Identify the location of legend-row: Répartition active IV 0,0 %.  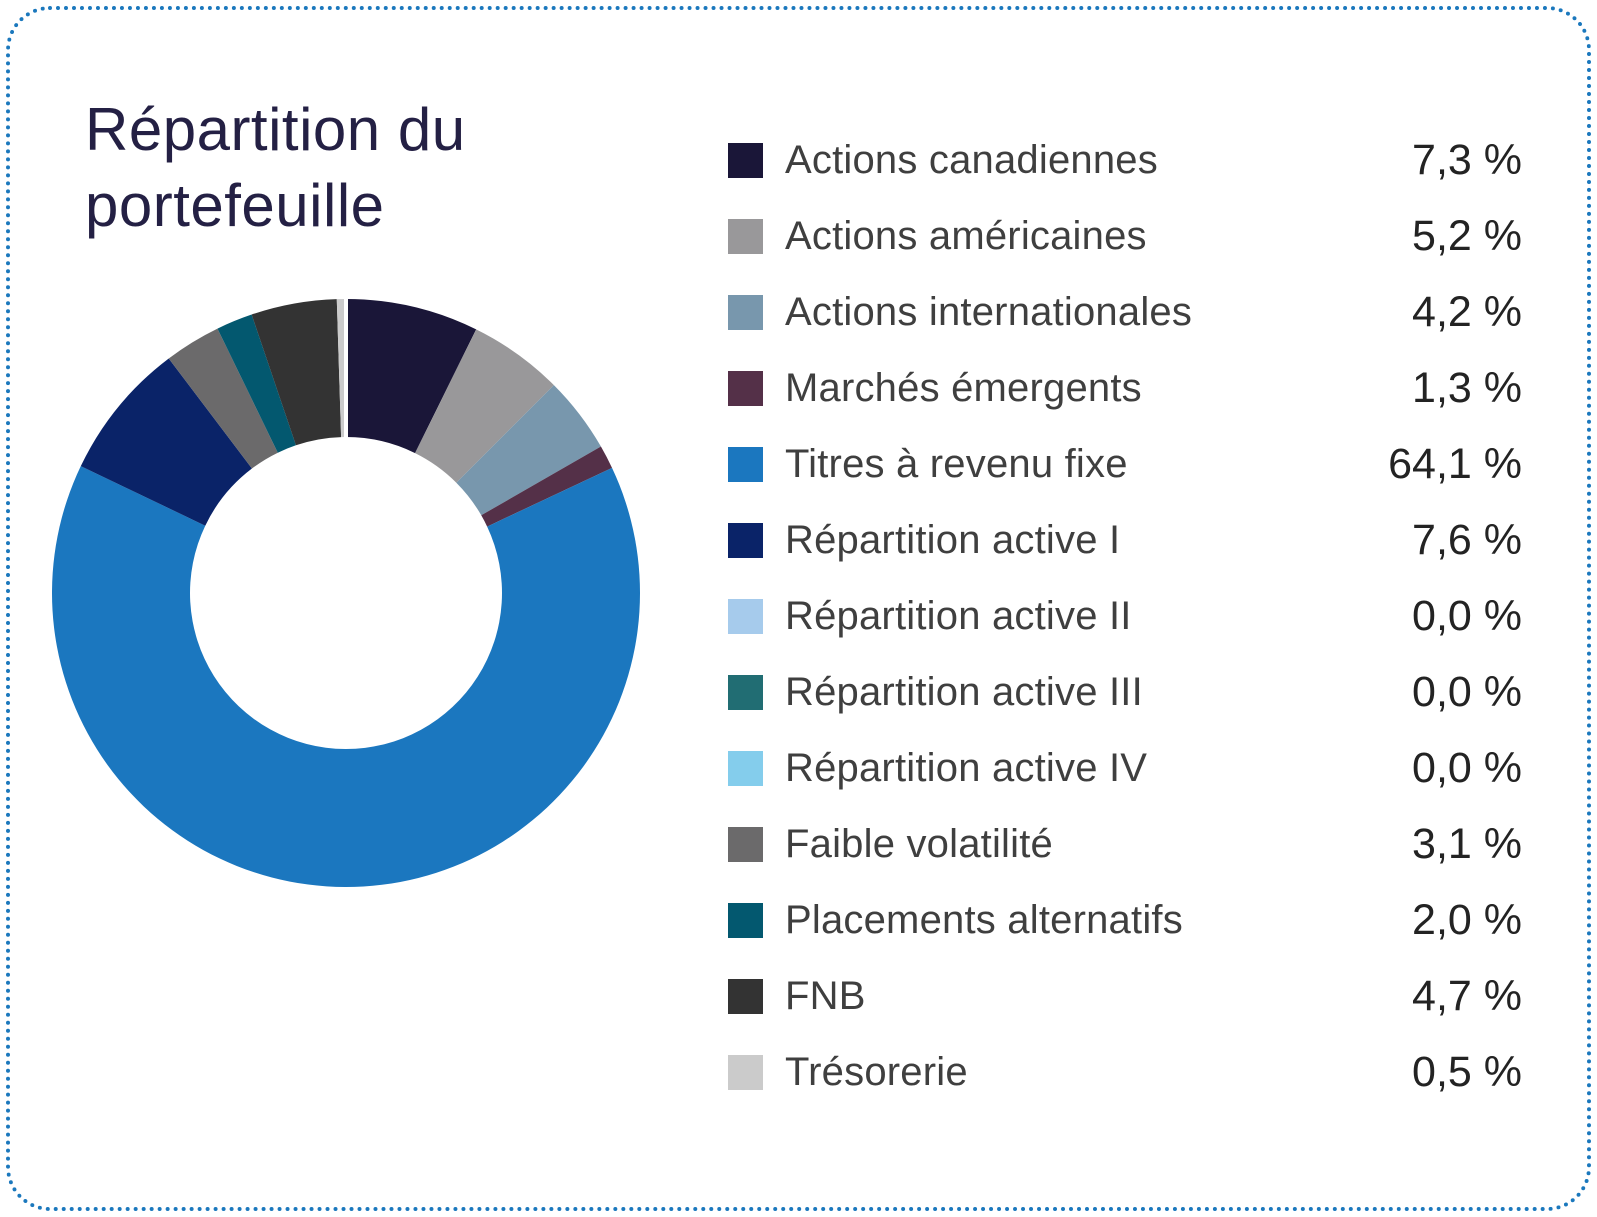
(1116, 768).